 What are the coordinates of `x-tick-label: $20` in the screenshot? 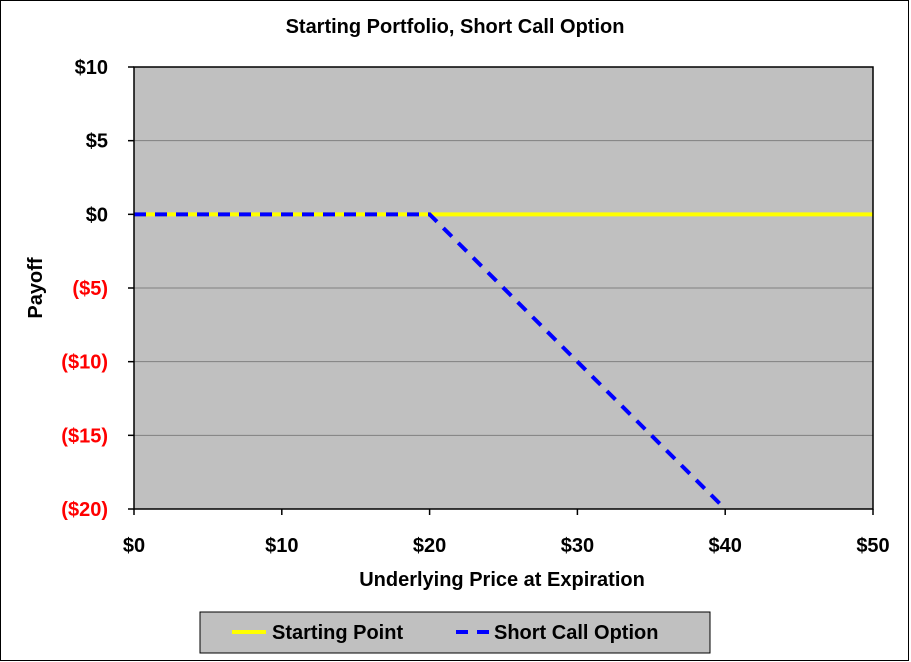 It's located at (429, 546).